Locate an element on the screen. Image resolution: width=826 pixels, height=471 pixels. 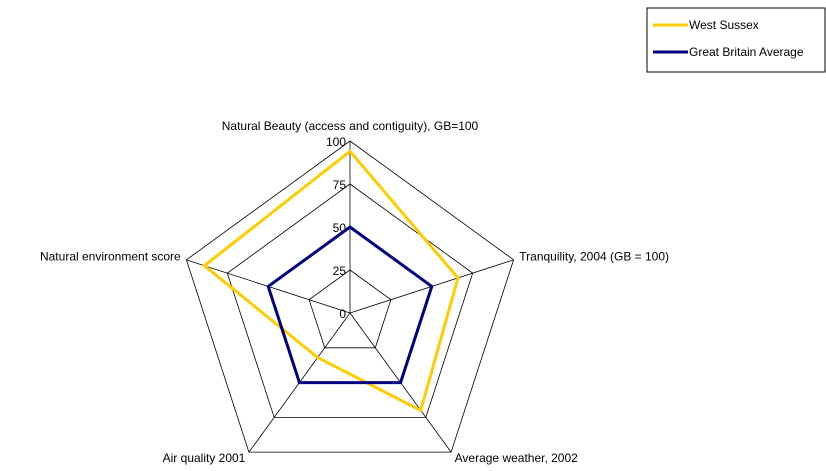
legend-label: Great Britain Average is located at coordinates (746, 52).